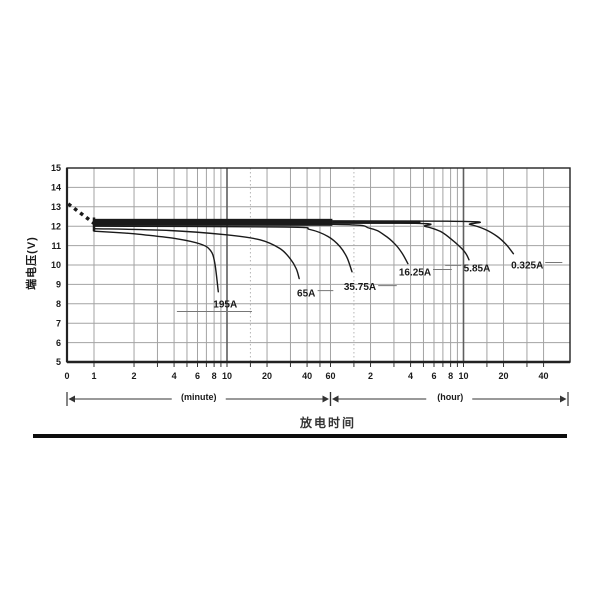 Image resolution: width=600 pixels, height=600 pixels. Describe the element at coordinates (56, 265) in the screenshot. I see `y-tick-label: 10` at that location.